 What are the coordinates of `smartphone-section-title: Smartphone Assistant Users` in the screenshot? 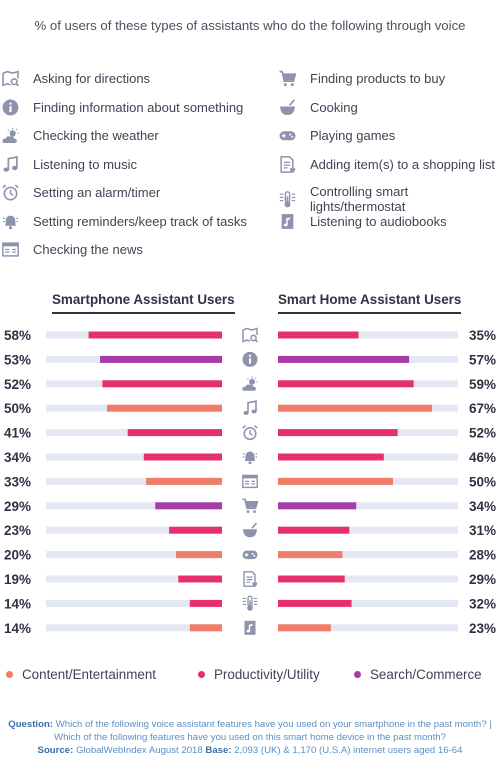 It's located at (143, 303).